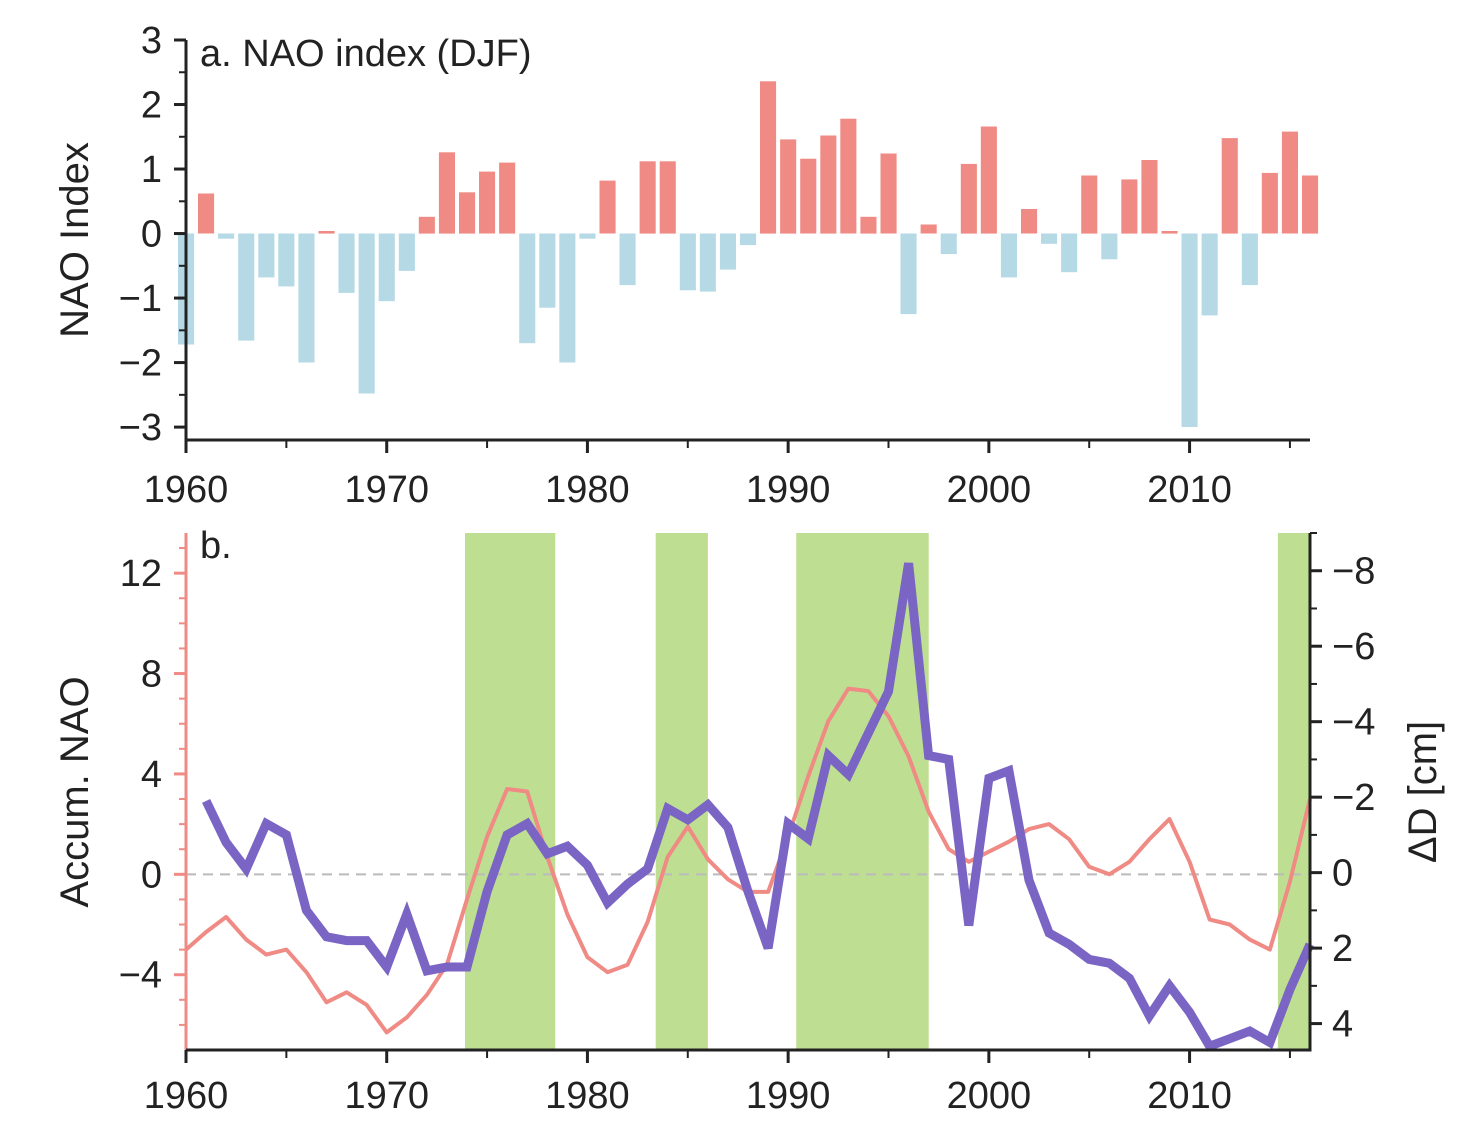 Image resolution: width=1460 pixels, height=1134 pixels. I want to click on panel-b-x-tick-label: 1960, so click(186, 1096).